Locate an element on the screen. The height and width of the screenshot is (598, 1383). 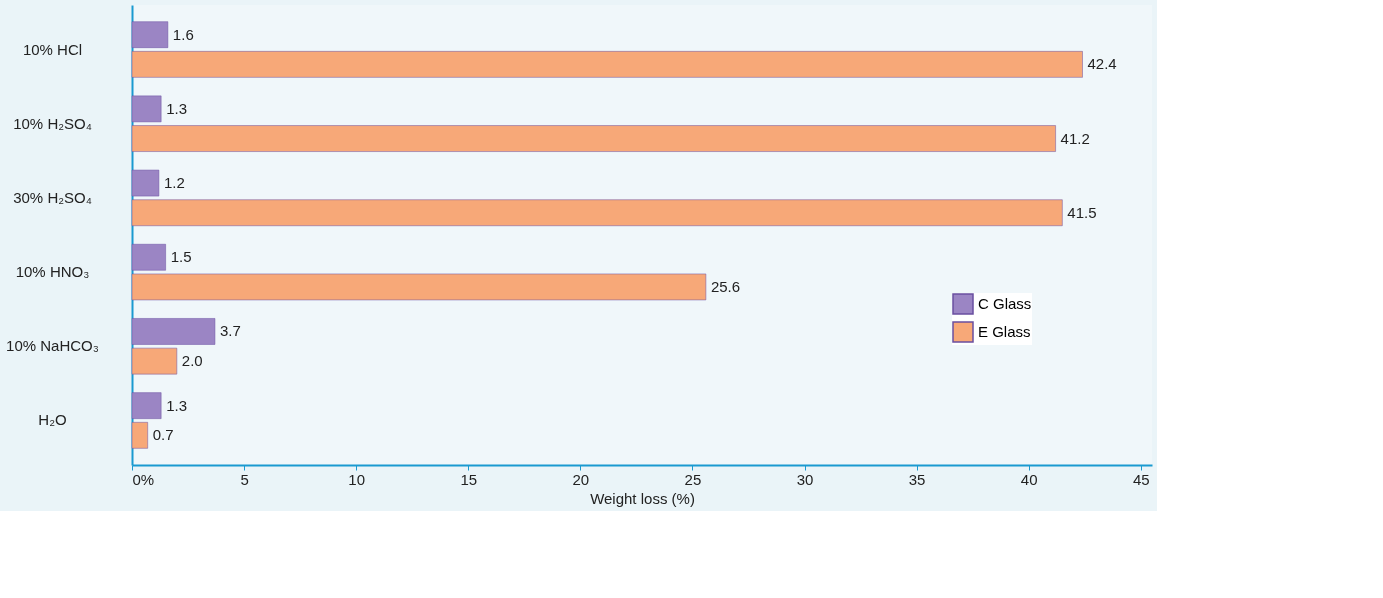
text: 2.0 is located at coordinates (192, 361).